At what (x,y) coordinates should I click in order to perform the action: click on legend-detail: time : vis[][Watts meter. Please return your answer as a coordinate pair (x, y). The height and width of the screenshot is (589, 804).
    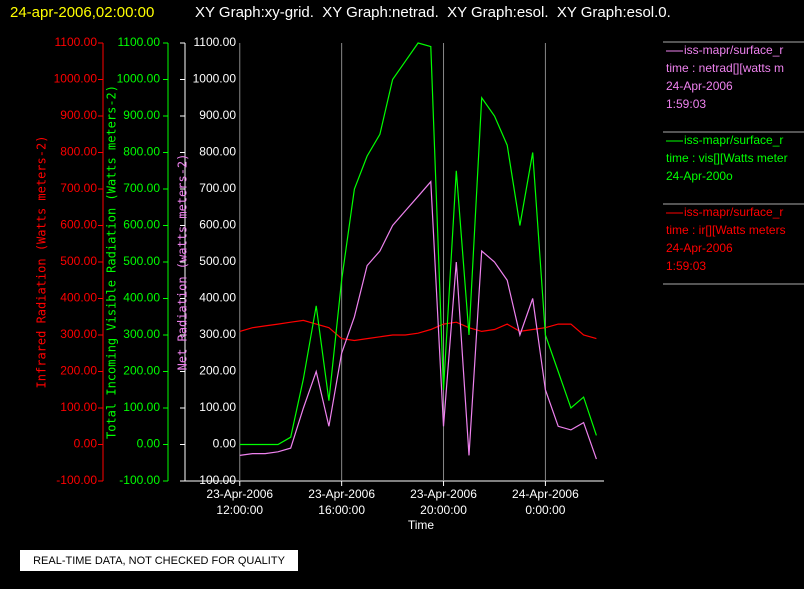
    Looking at the image, I should click on (727, 158).